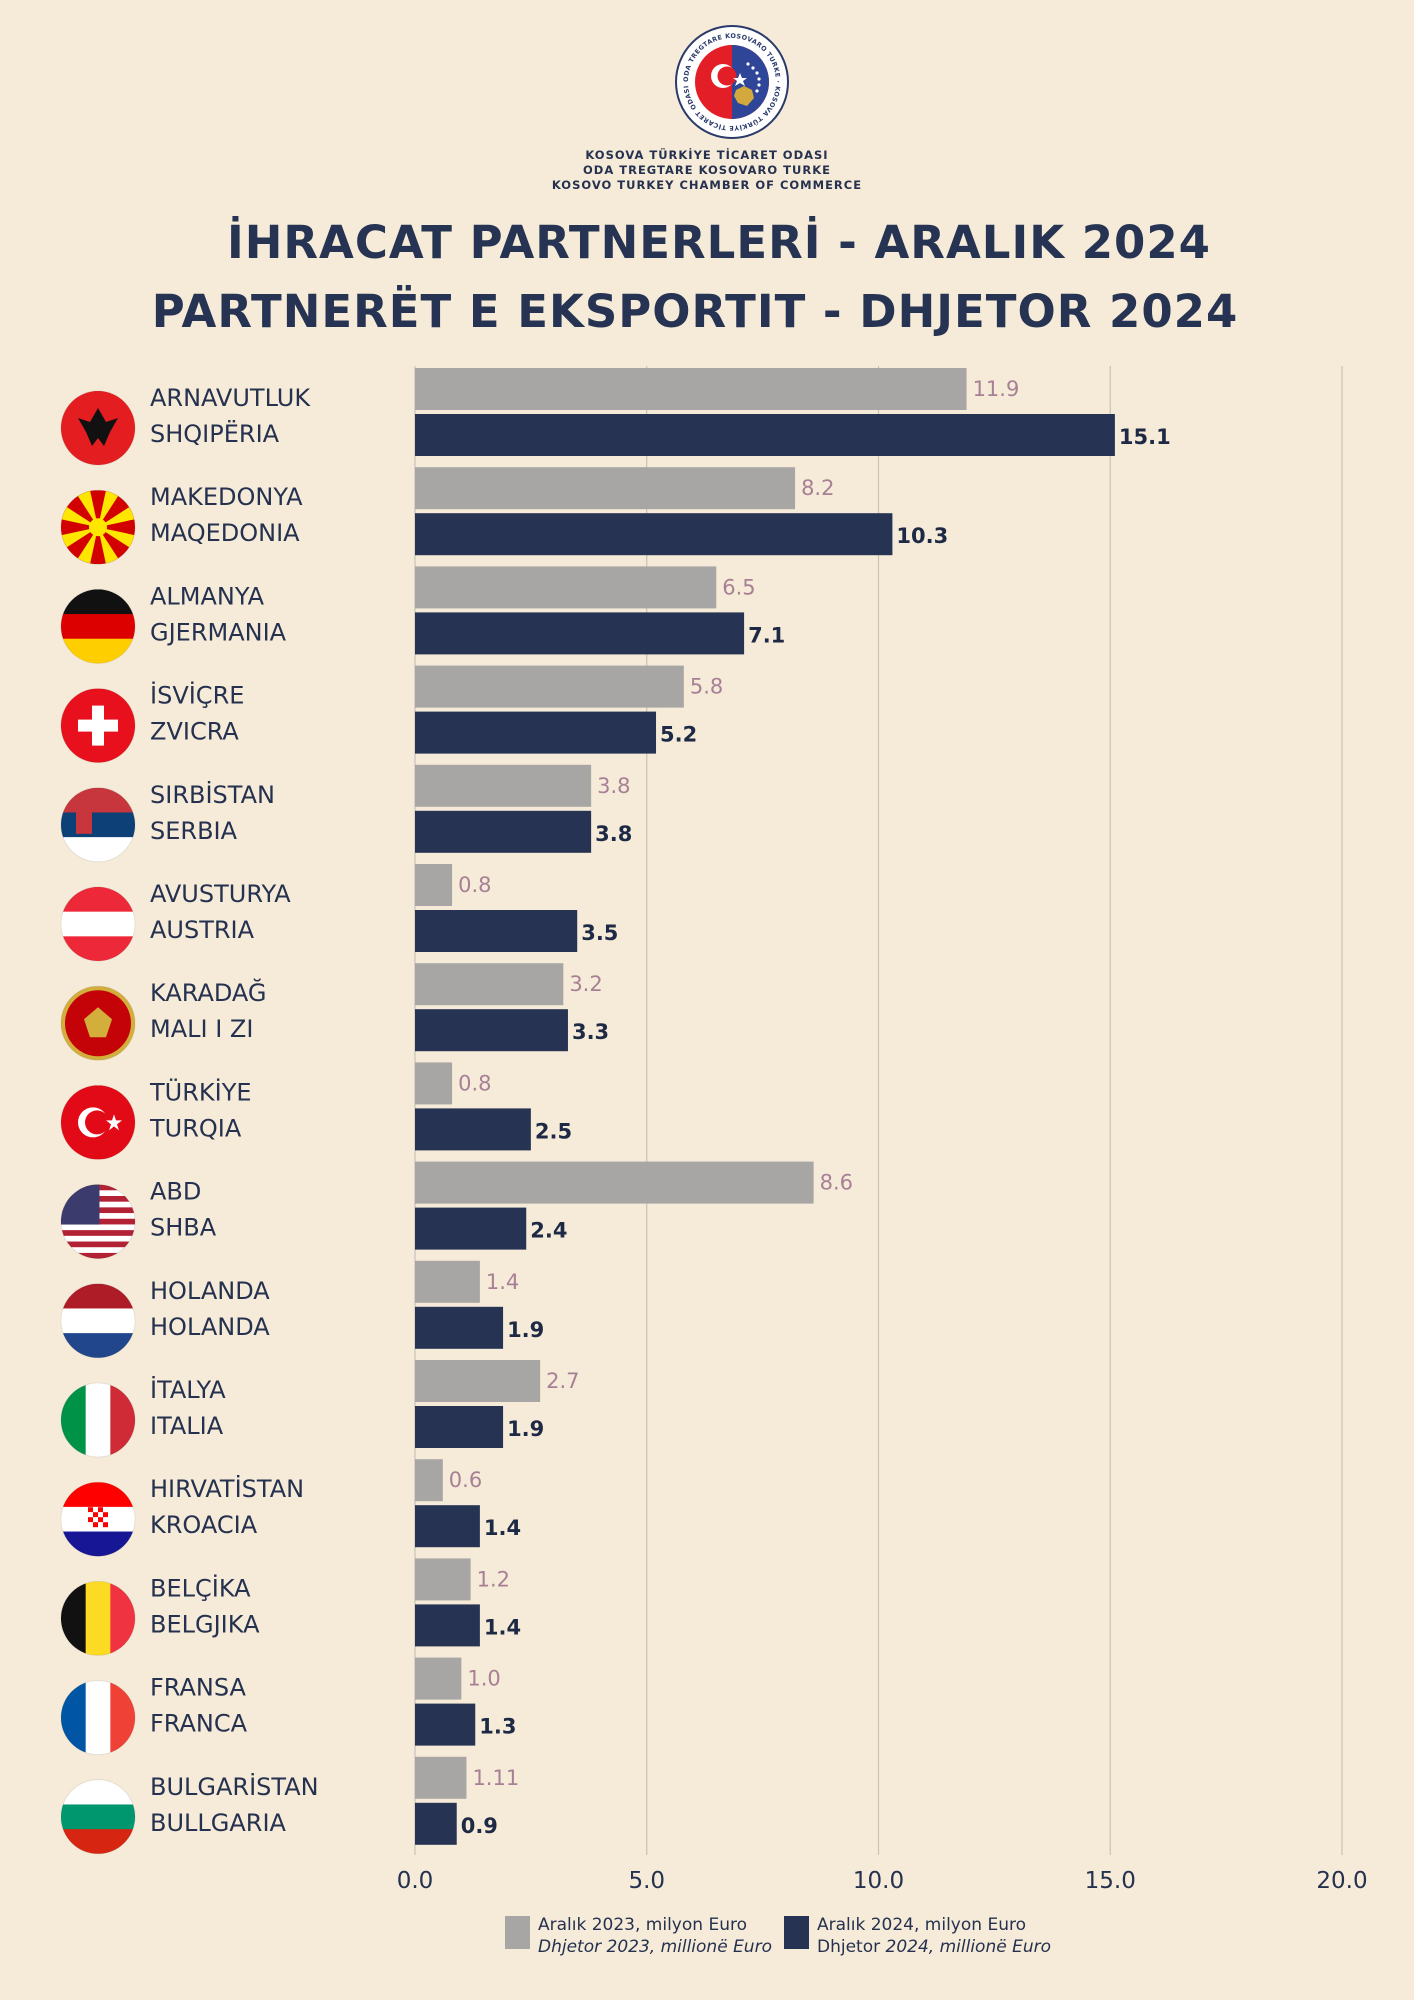  I want to click on montenegro-flag-icon, so click(98, 1023).